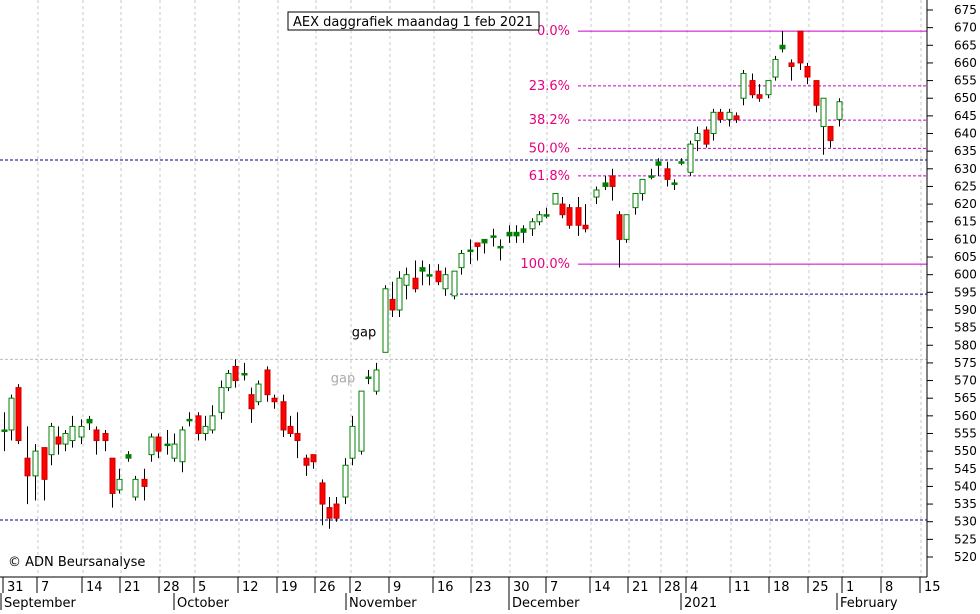 This screenshot has height=614, width=980. Describe the element at coordinates (15, 587) in the screenshot. I see `x-tick-label: 31` at that location.